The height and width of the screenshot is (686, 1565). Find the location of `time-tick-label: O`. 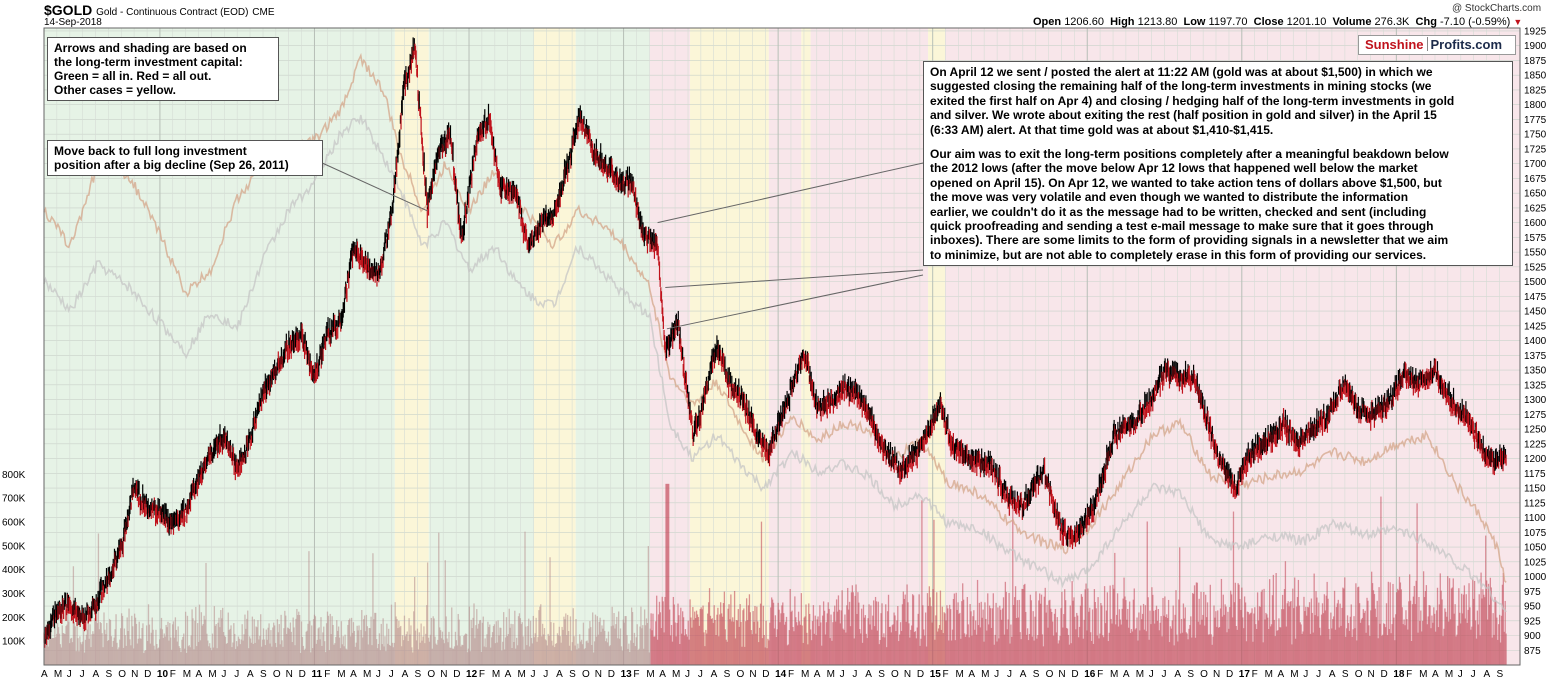

time-tick-label: O is located at coordinates (431, 674).